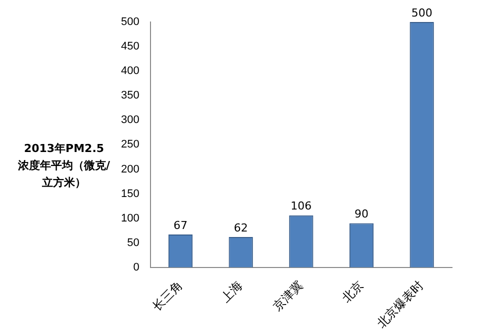 This screenshot has width=482, height=334. Describe the element at coordinates (421, 13) in the screenshot. I see `data-label: 500` at that location.